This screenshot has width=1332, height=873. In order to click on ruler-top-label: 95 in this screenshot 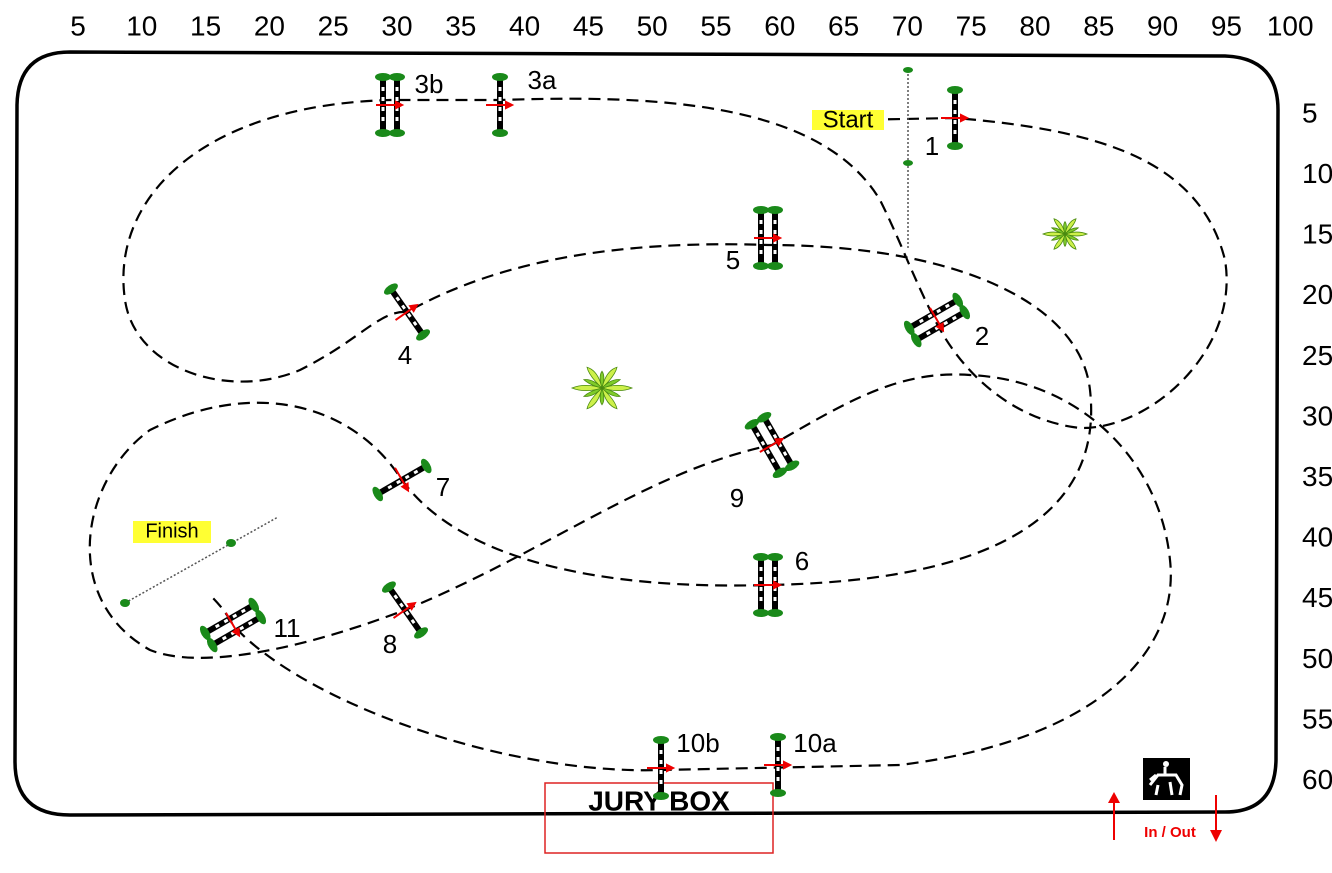, I will do `click(1226, 25)`.